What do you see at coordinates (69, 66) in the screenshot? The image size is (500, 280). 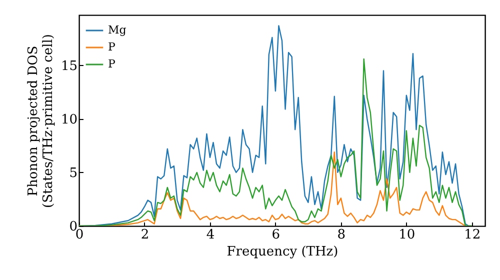 I see `y-tick-label: 15` at bounding box center [69, 66].